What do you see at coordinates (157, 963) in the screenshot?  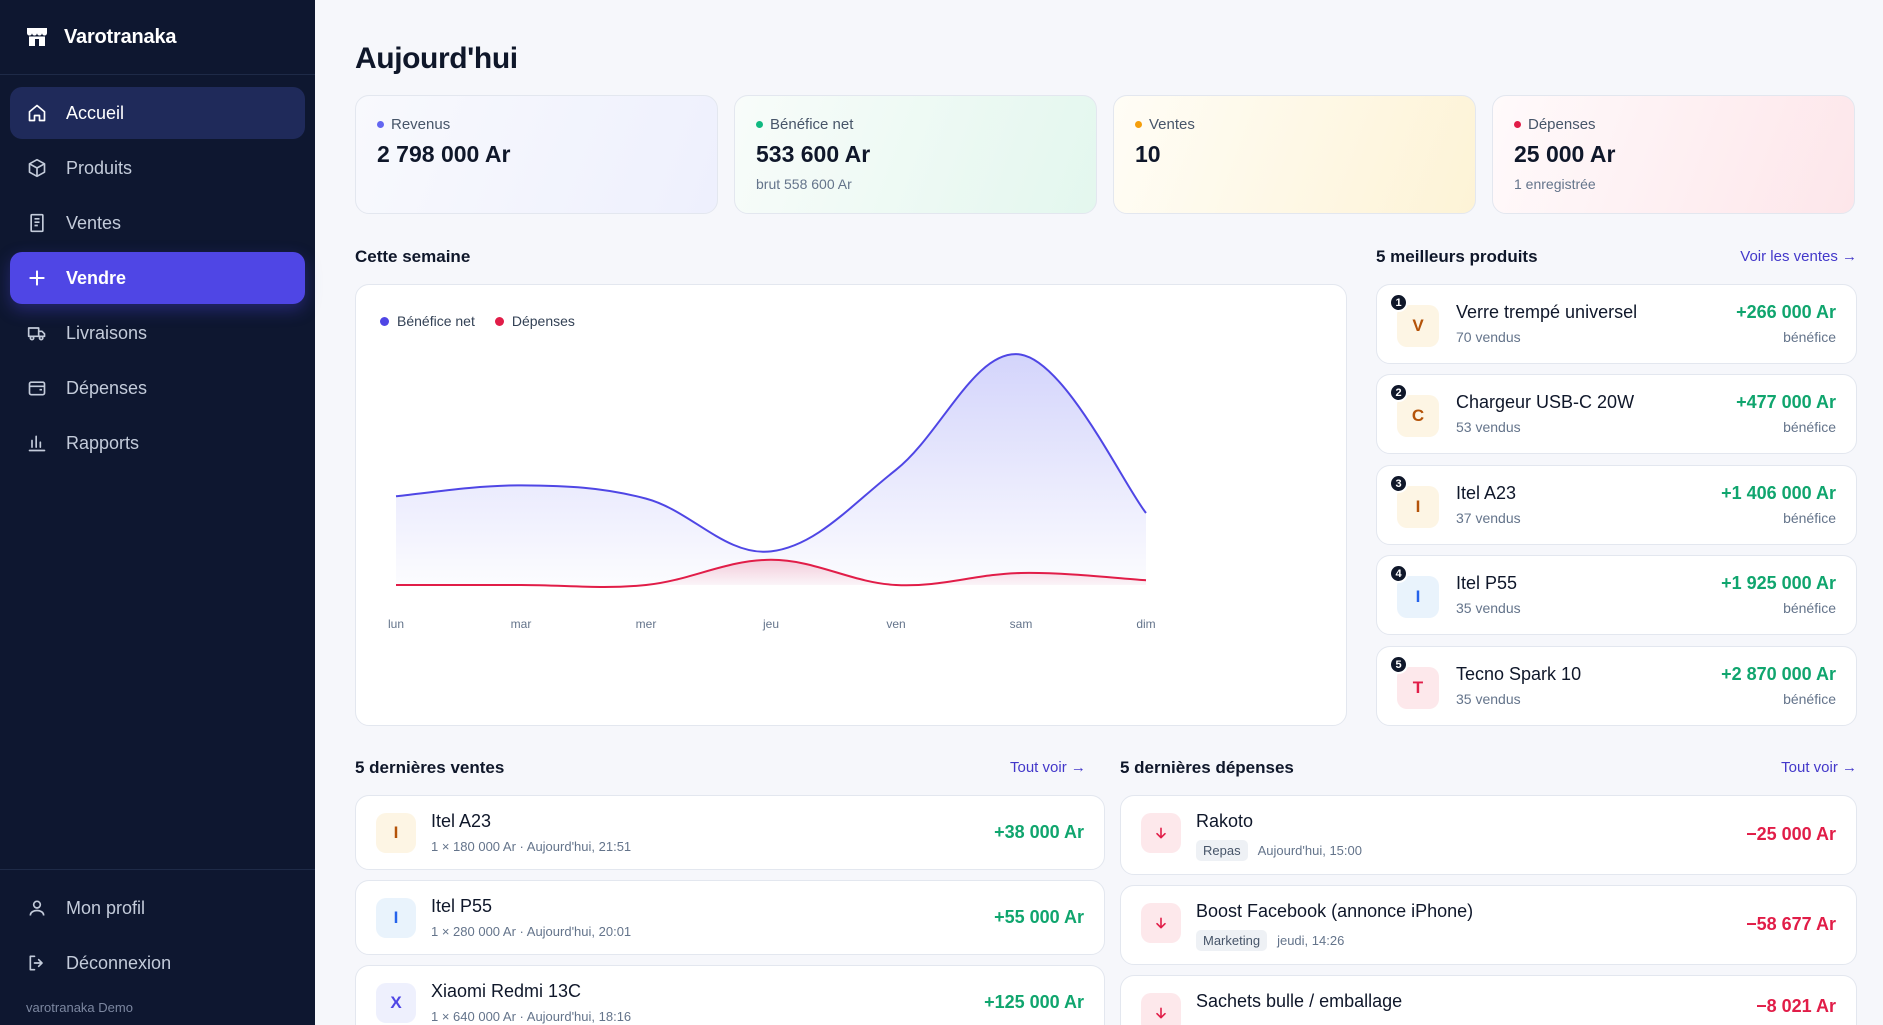 I see `nav-item-logout: Déconnexion` at bounding box center [157, 963].